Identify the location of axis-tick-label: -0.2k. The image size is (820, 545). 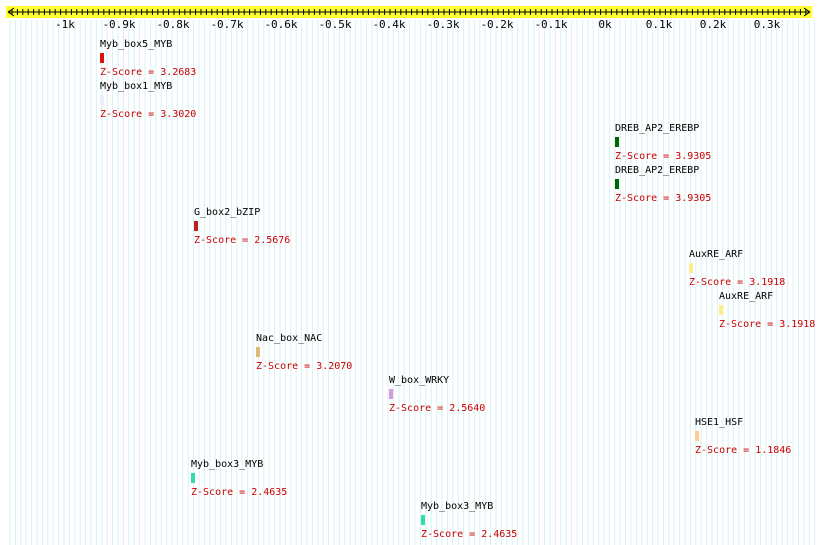
(497, 24).